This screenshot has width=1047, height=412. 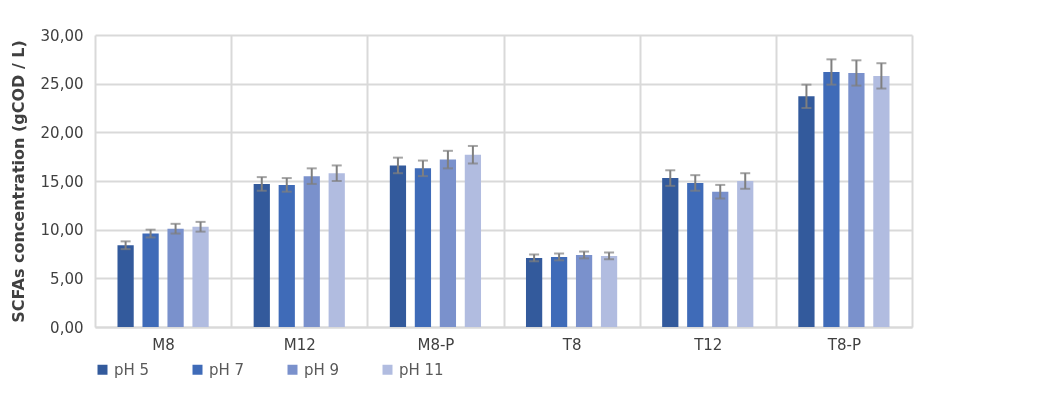 I want to click on x-tick-label: T8-P, so click(x=843, y=344).